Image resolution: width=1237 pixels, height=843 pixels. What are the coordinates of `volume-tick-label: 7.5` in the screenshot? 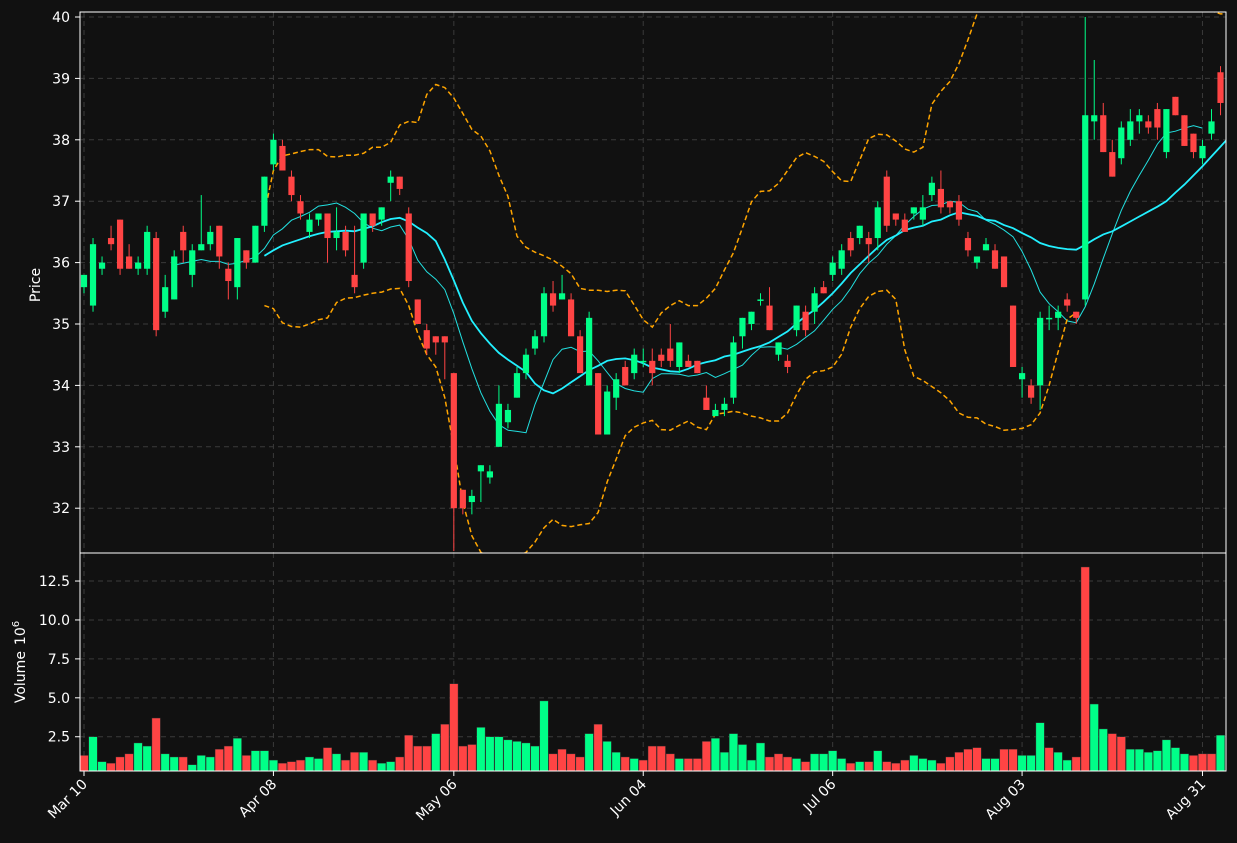 It's located at (59, 660).